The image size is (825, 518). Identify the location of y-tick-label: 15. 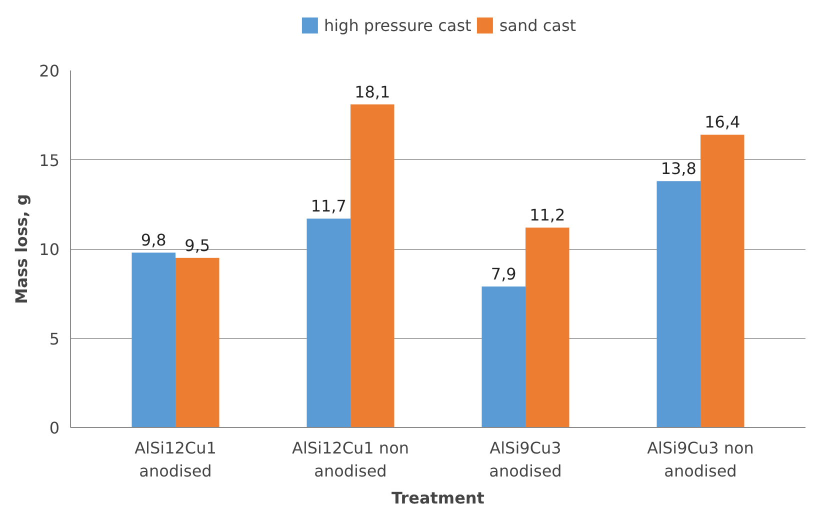
(49, 160).